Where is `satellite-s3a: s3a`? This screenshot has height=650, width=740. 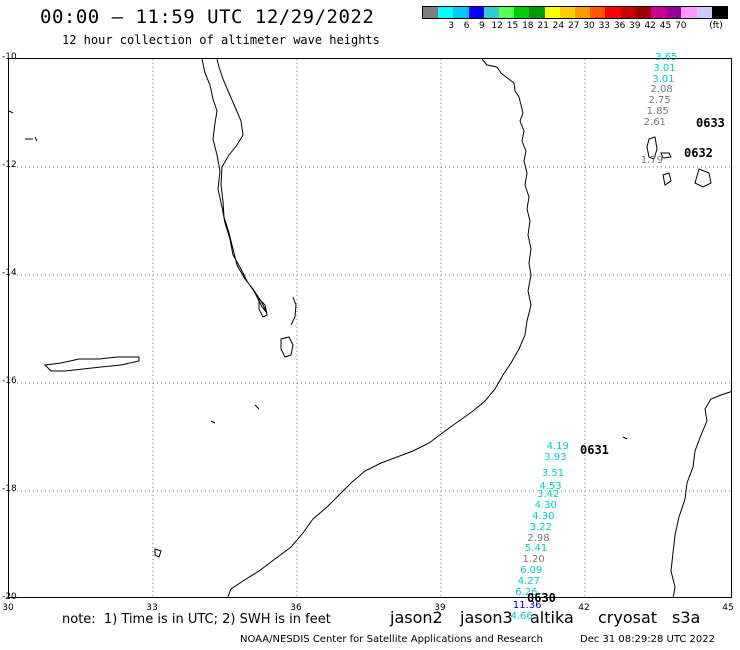 satellite-s3a: s3a is located at coordinates (686, 617).